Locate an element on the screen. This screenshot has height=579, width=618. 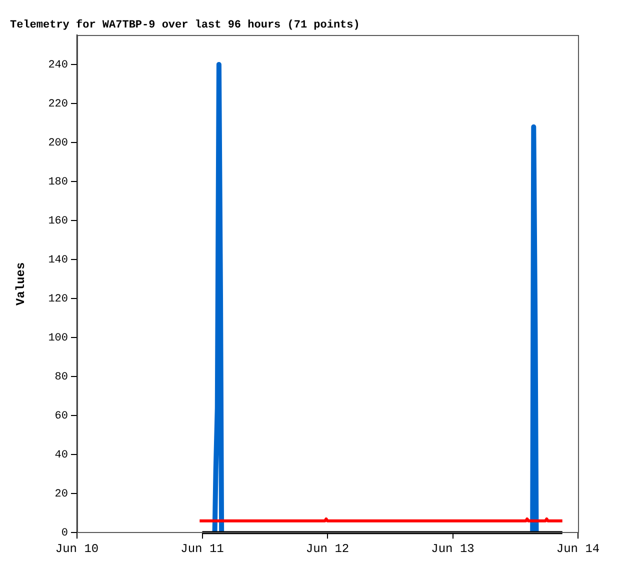
x-tick-label: Jun 12 is located at coordinates (328, 549).